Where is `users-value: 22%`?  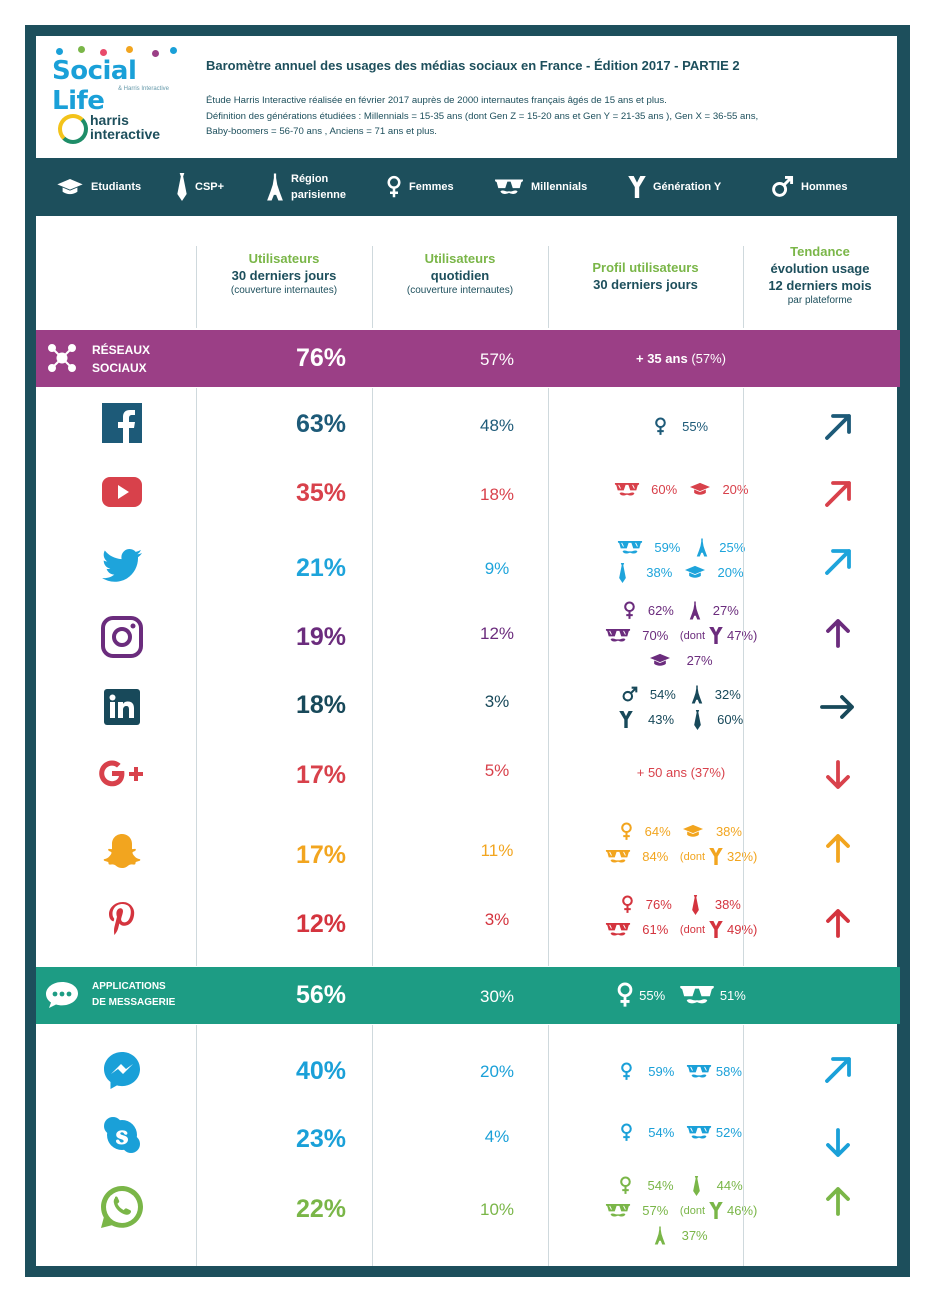 users-value: 22% is located at coordinates (321, 1209).